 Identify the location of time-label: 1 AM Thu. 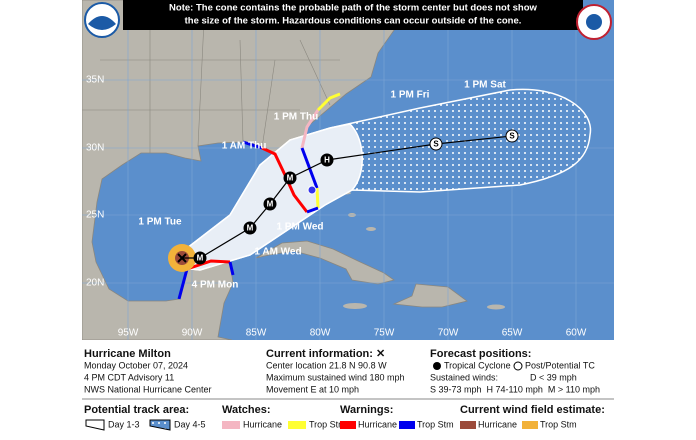
(244, 146).